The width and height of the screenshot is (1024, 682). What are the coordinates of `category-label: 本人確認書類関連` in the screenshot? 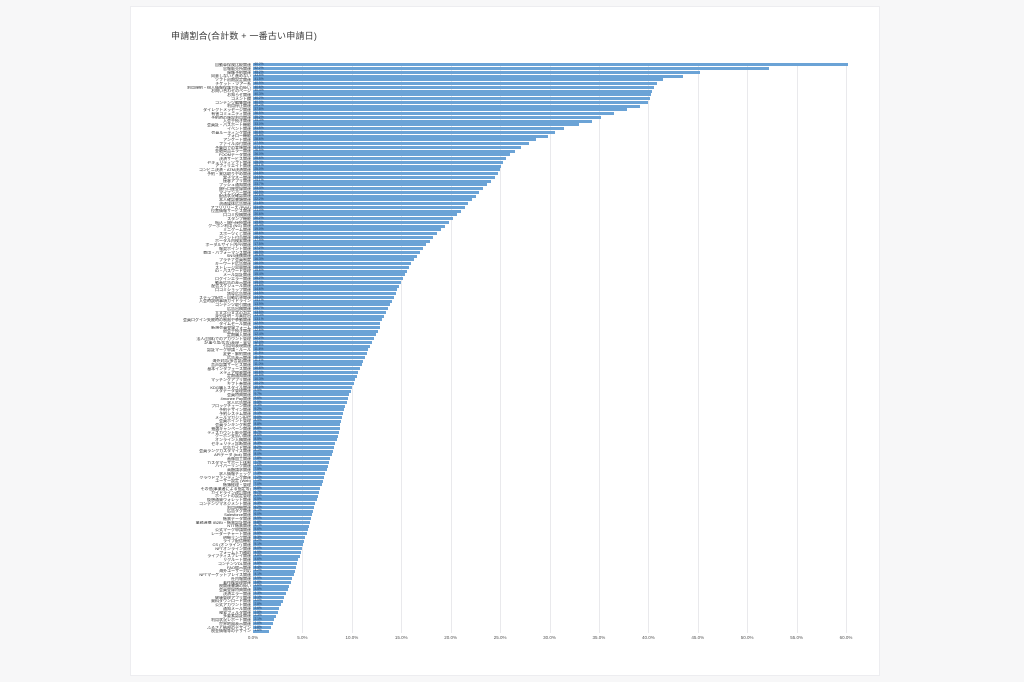 It's located at (235, 200).